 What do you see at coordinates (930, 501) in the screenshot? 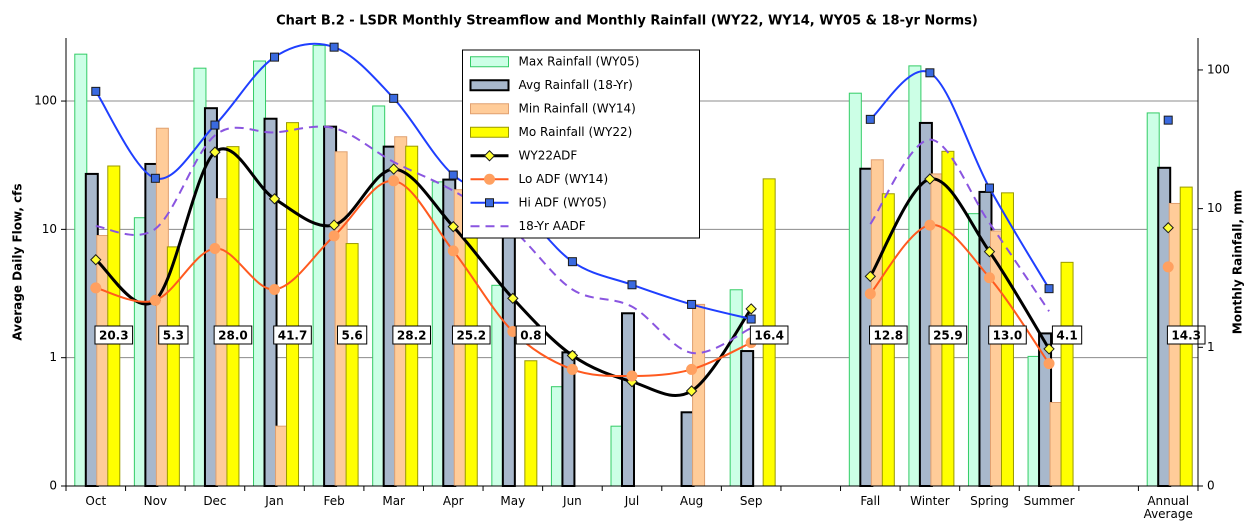
I see `x-tick-label: Winter` at bounding box center [930, 501].